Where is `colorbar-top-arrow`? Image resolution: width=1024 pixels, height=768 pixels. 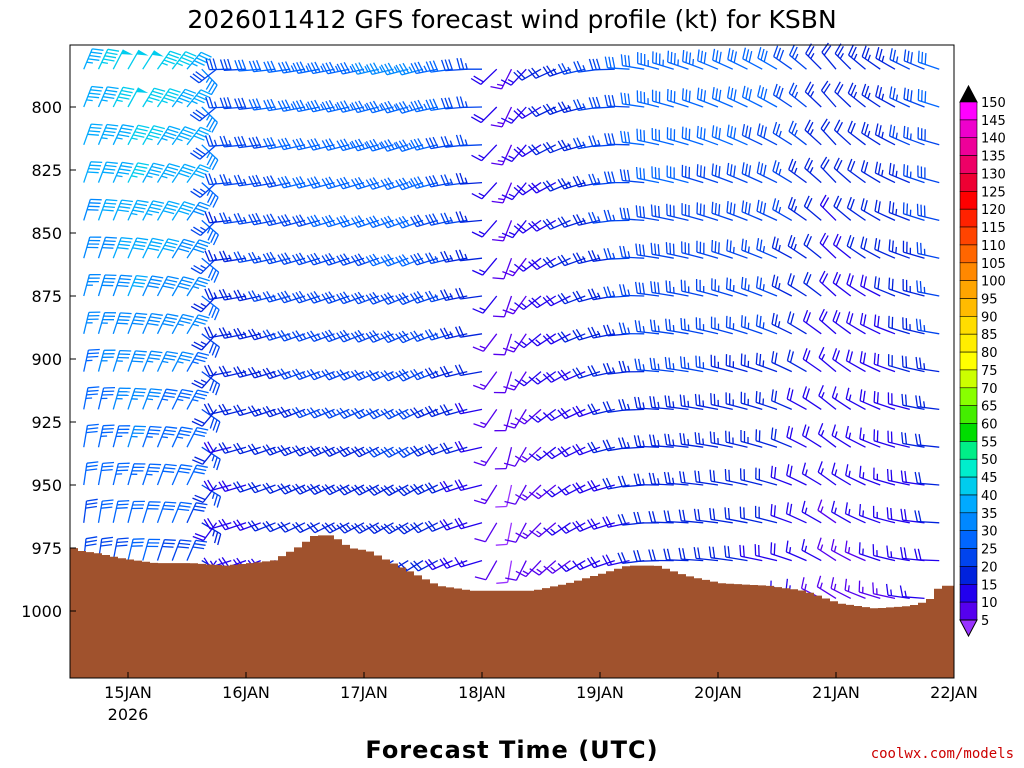
colorbar-top-arrow is located at coordinates (968, 93).